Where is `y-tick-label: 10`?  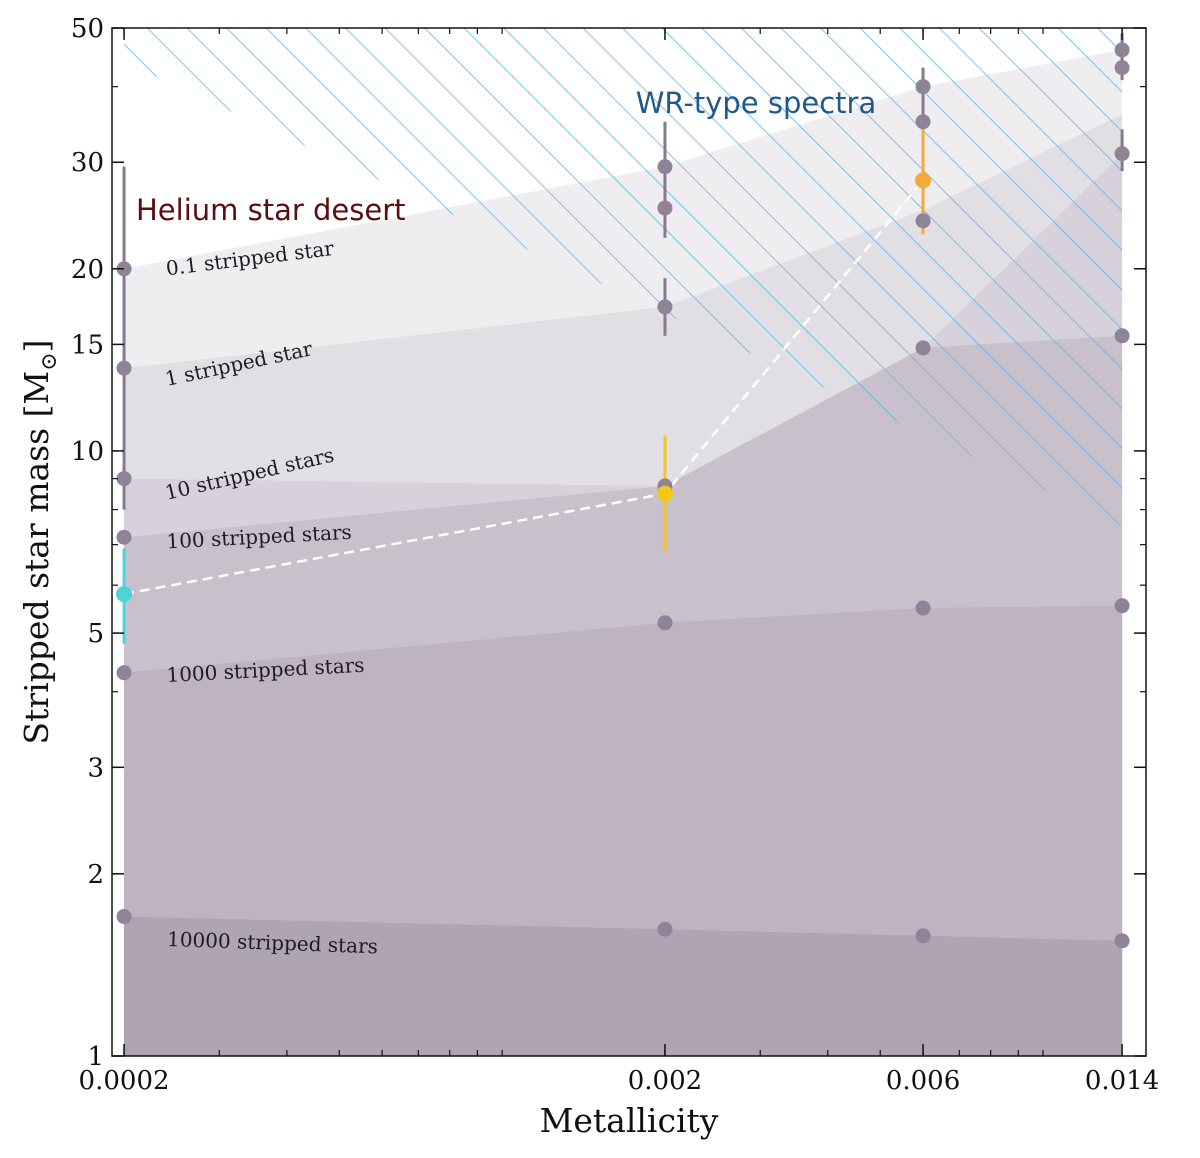
y-tick-label: 10 is located at coordinates (87, 452).